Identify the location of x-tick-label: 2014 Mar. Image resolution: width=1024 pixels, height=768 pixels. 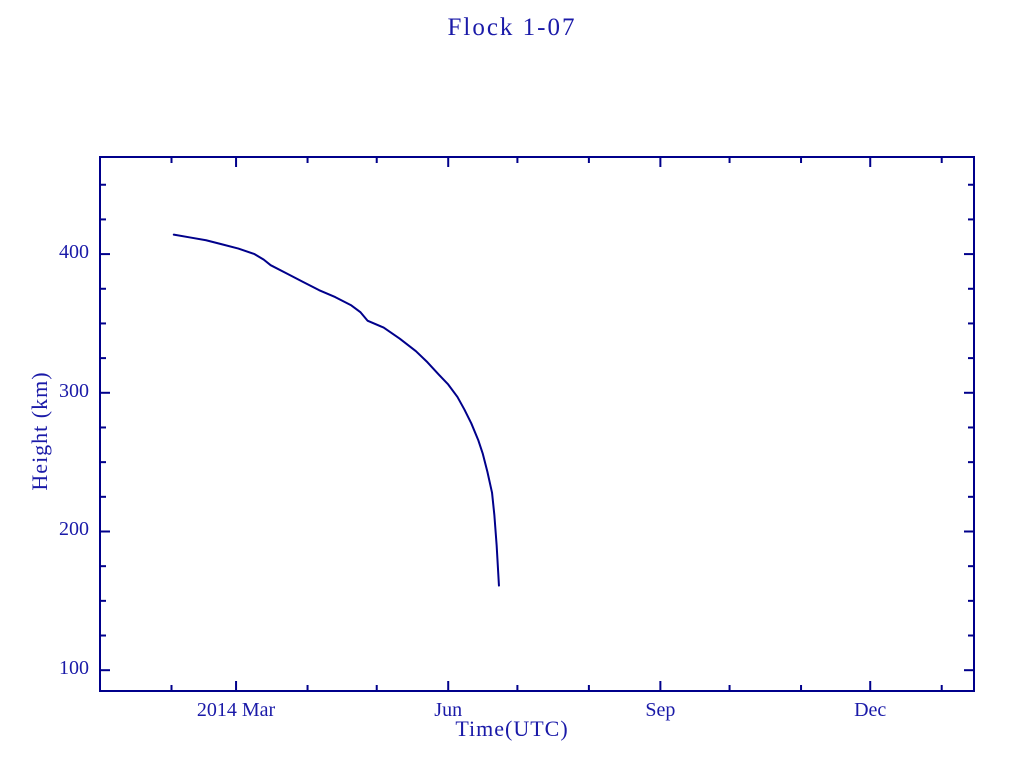
(236, 710).